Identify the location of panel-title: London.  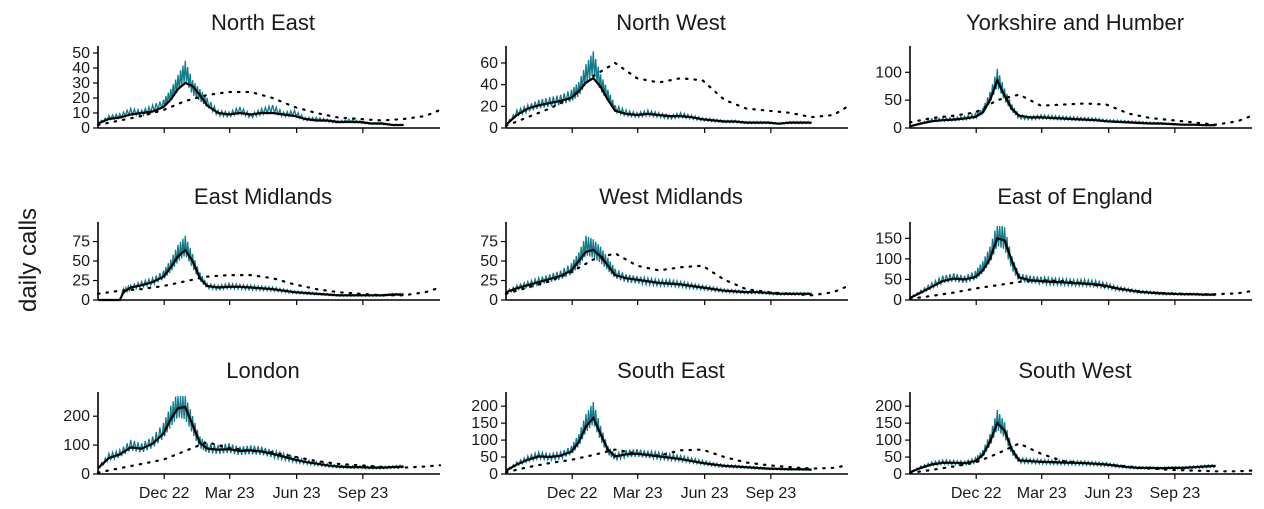
(262, 370).